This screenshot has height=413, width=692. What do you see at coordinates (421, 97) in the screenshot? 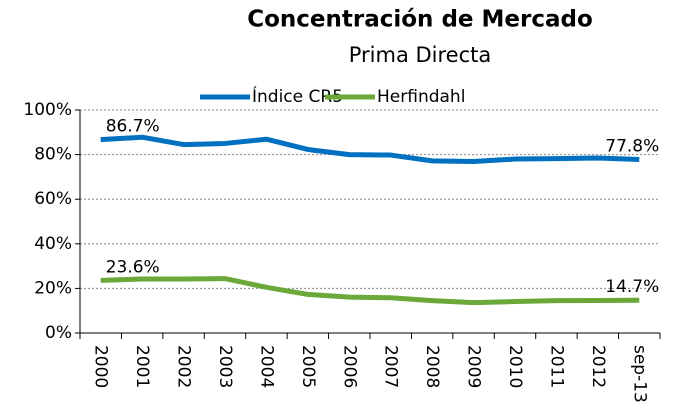
I see `legend-label: Herfindahl` at bounding box center [421, 97].